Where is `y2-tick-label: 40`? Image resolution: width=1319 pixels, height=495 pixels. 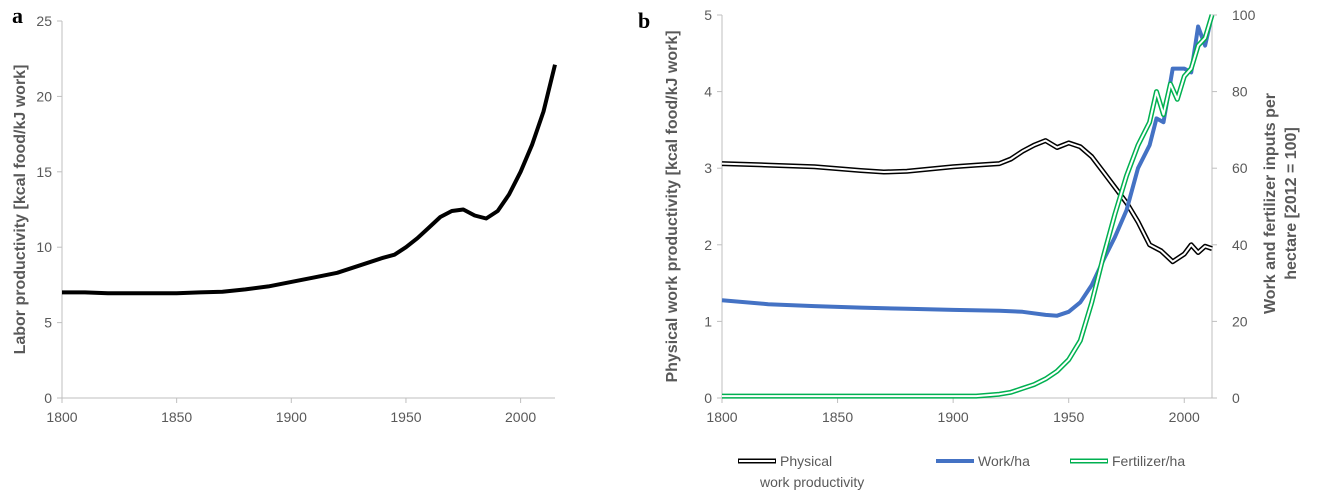
y2-tick-label: 40 is located at coordinates (1240, 245).